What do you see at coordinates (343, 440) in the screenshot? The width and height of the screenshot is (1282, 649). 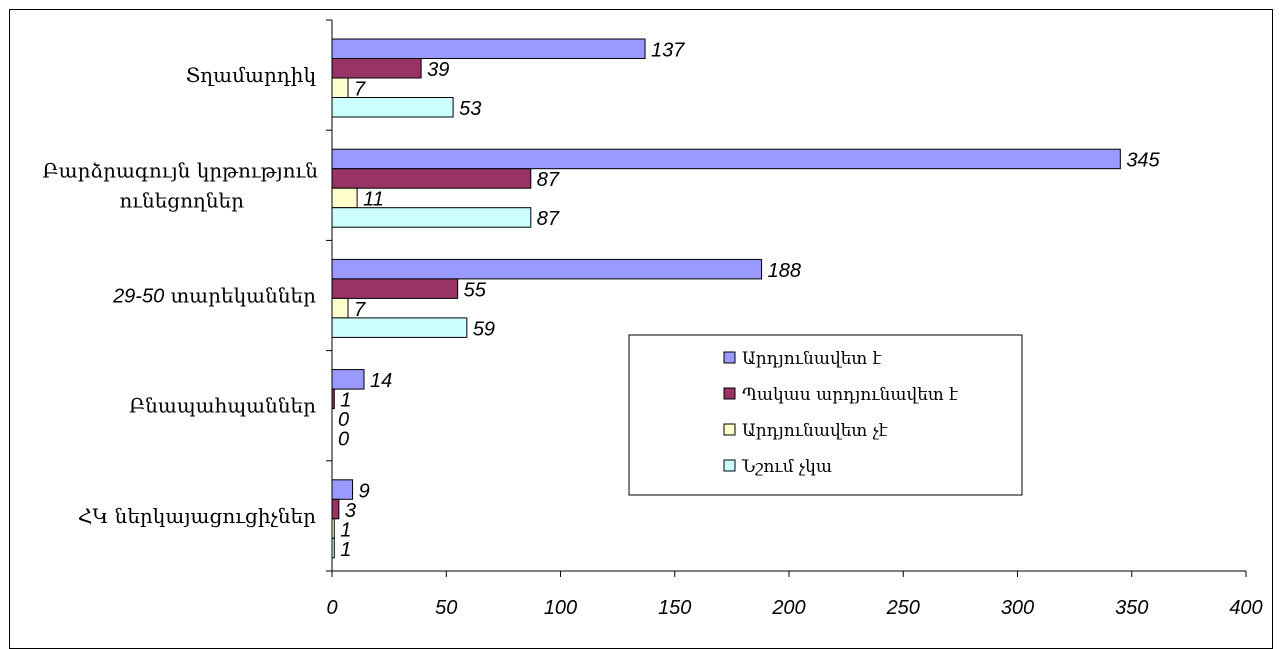 I see `data-label: 0` at bounding box center [343, 440].